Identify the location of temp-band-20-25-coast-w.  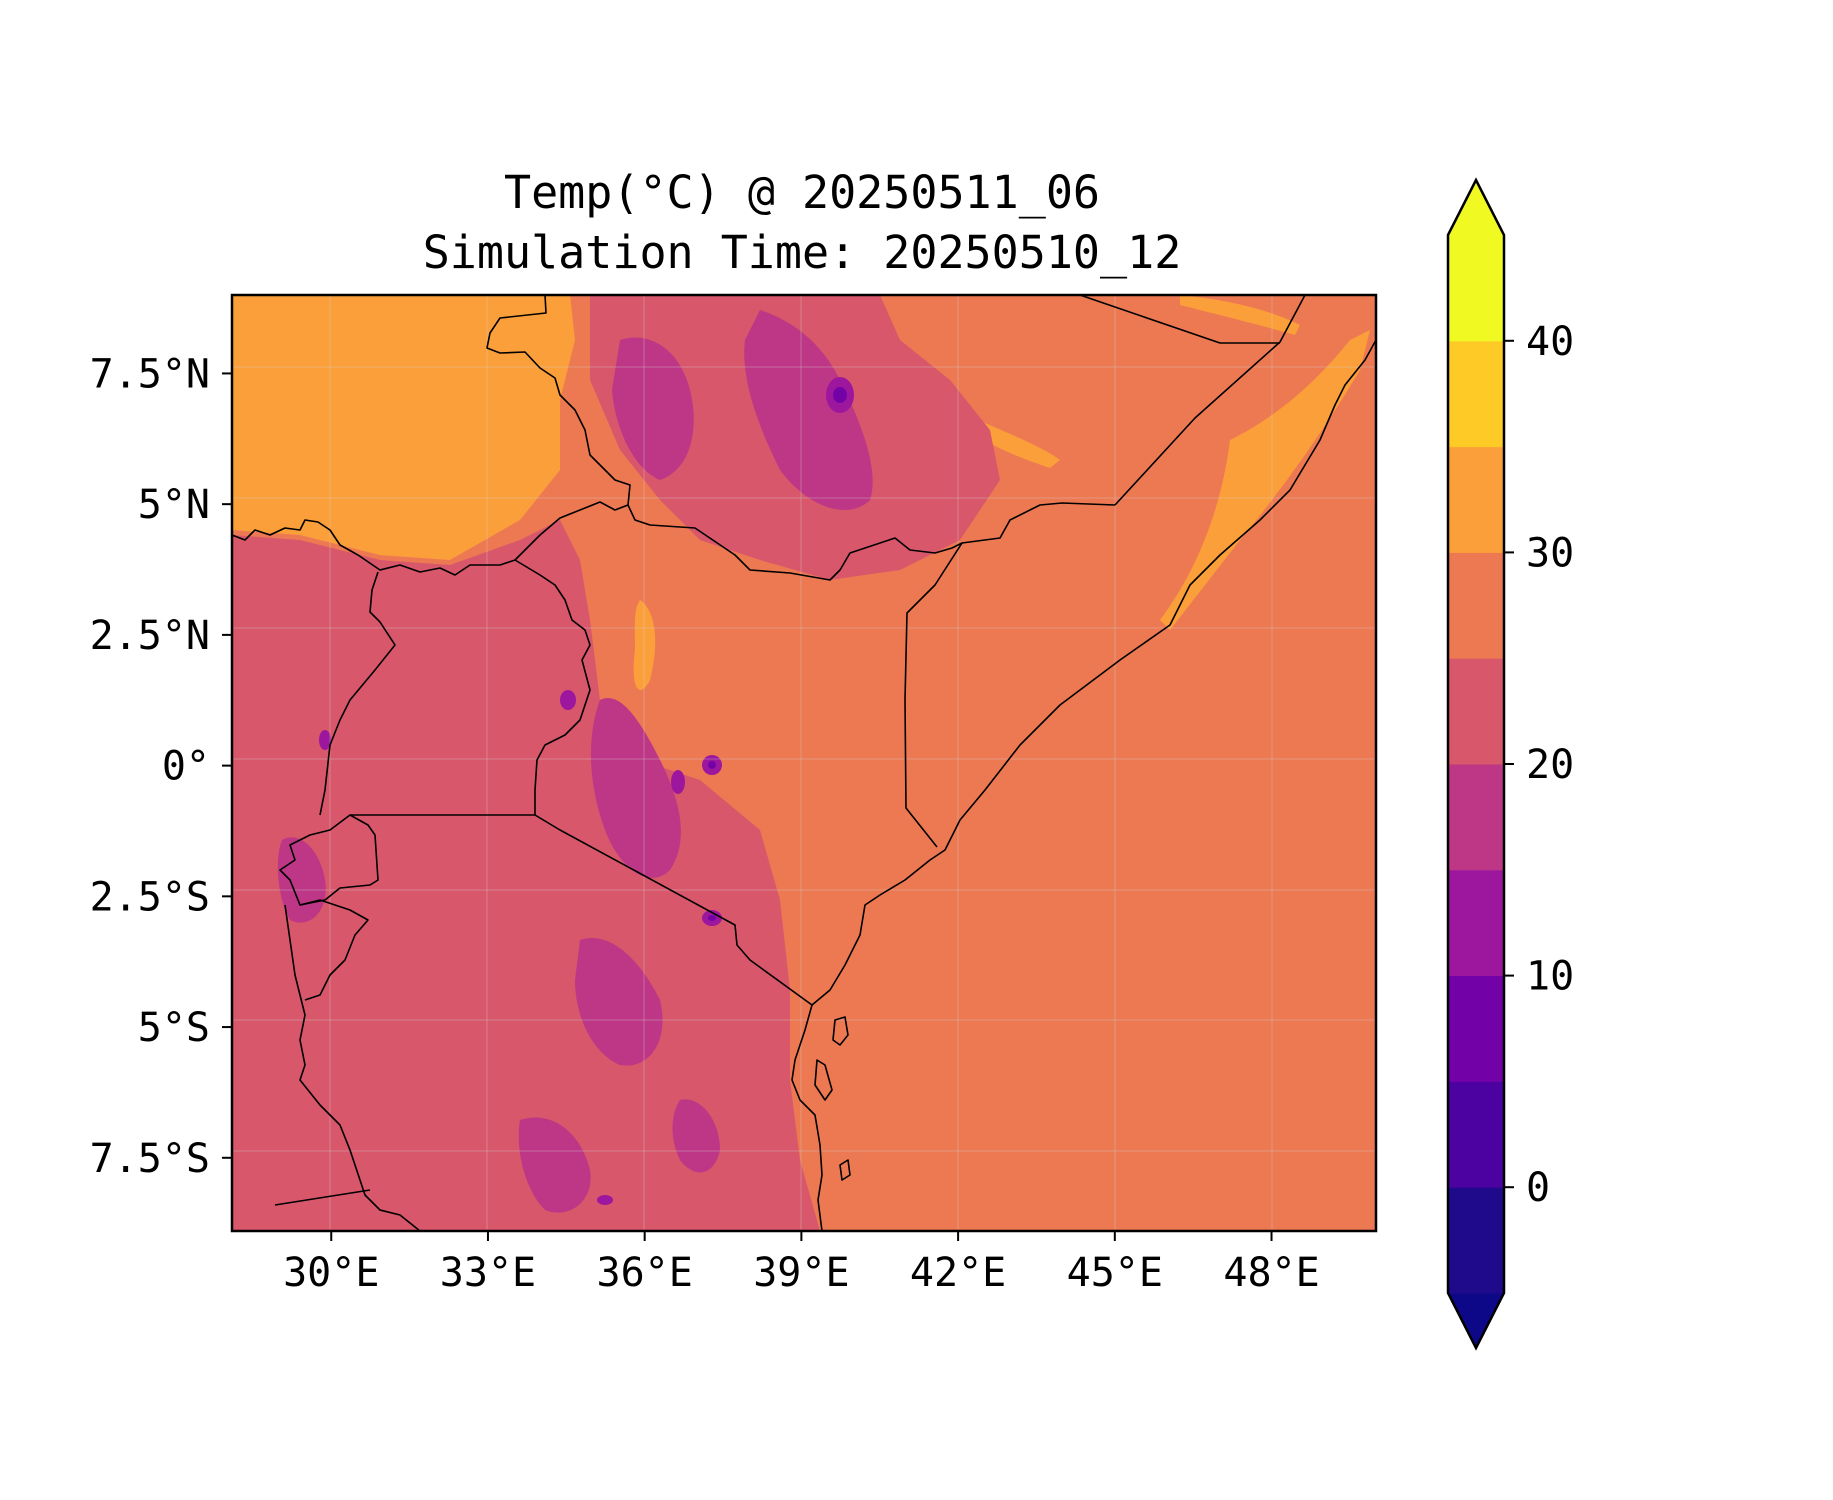
(261, 1035).